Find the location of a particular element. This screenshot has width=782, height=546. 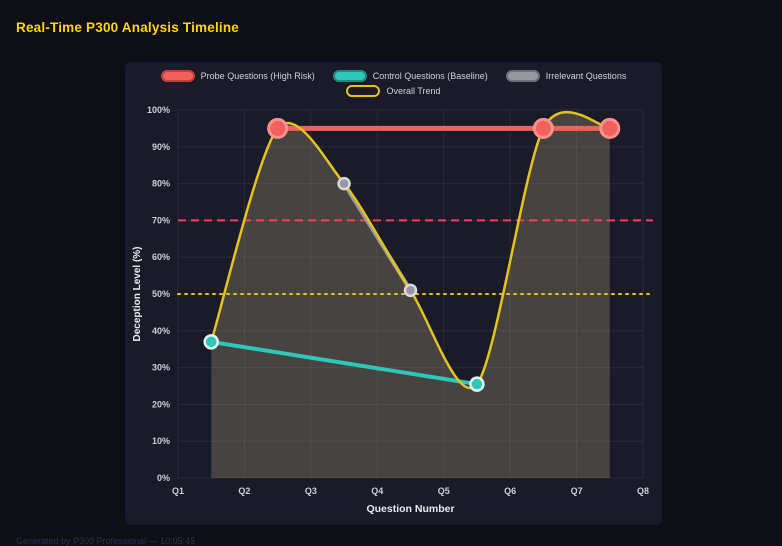

y-tick-label: 0% is located at coordinates (163, 478).